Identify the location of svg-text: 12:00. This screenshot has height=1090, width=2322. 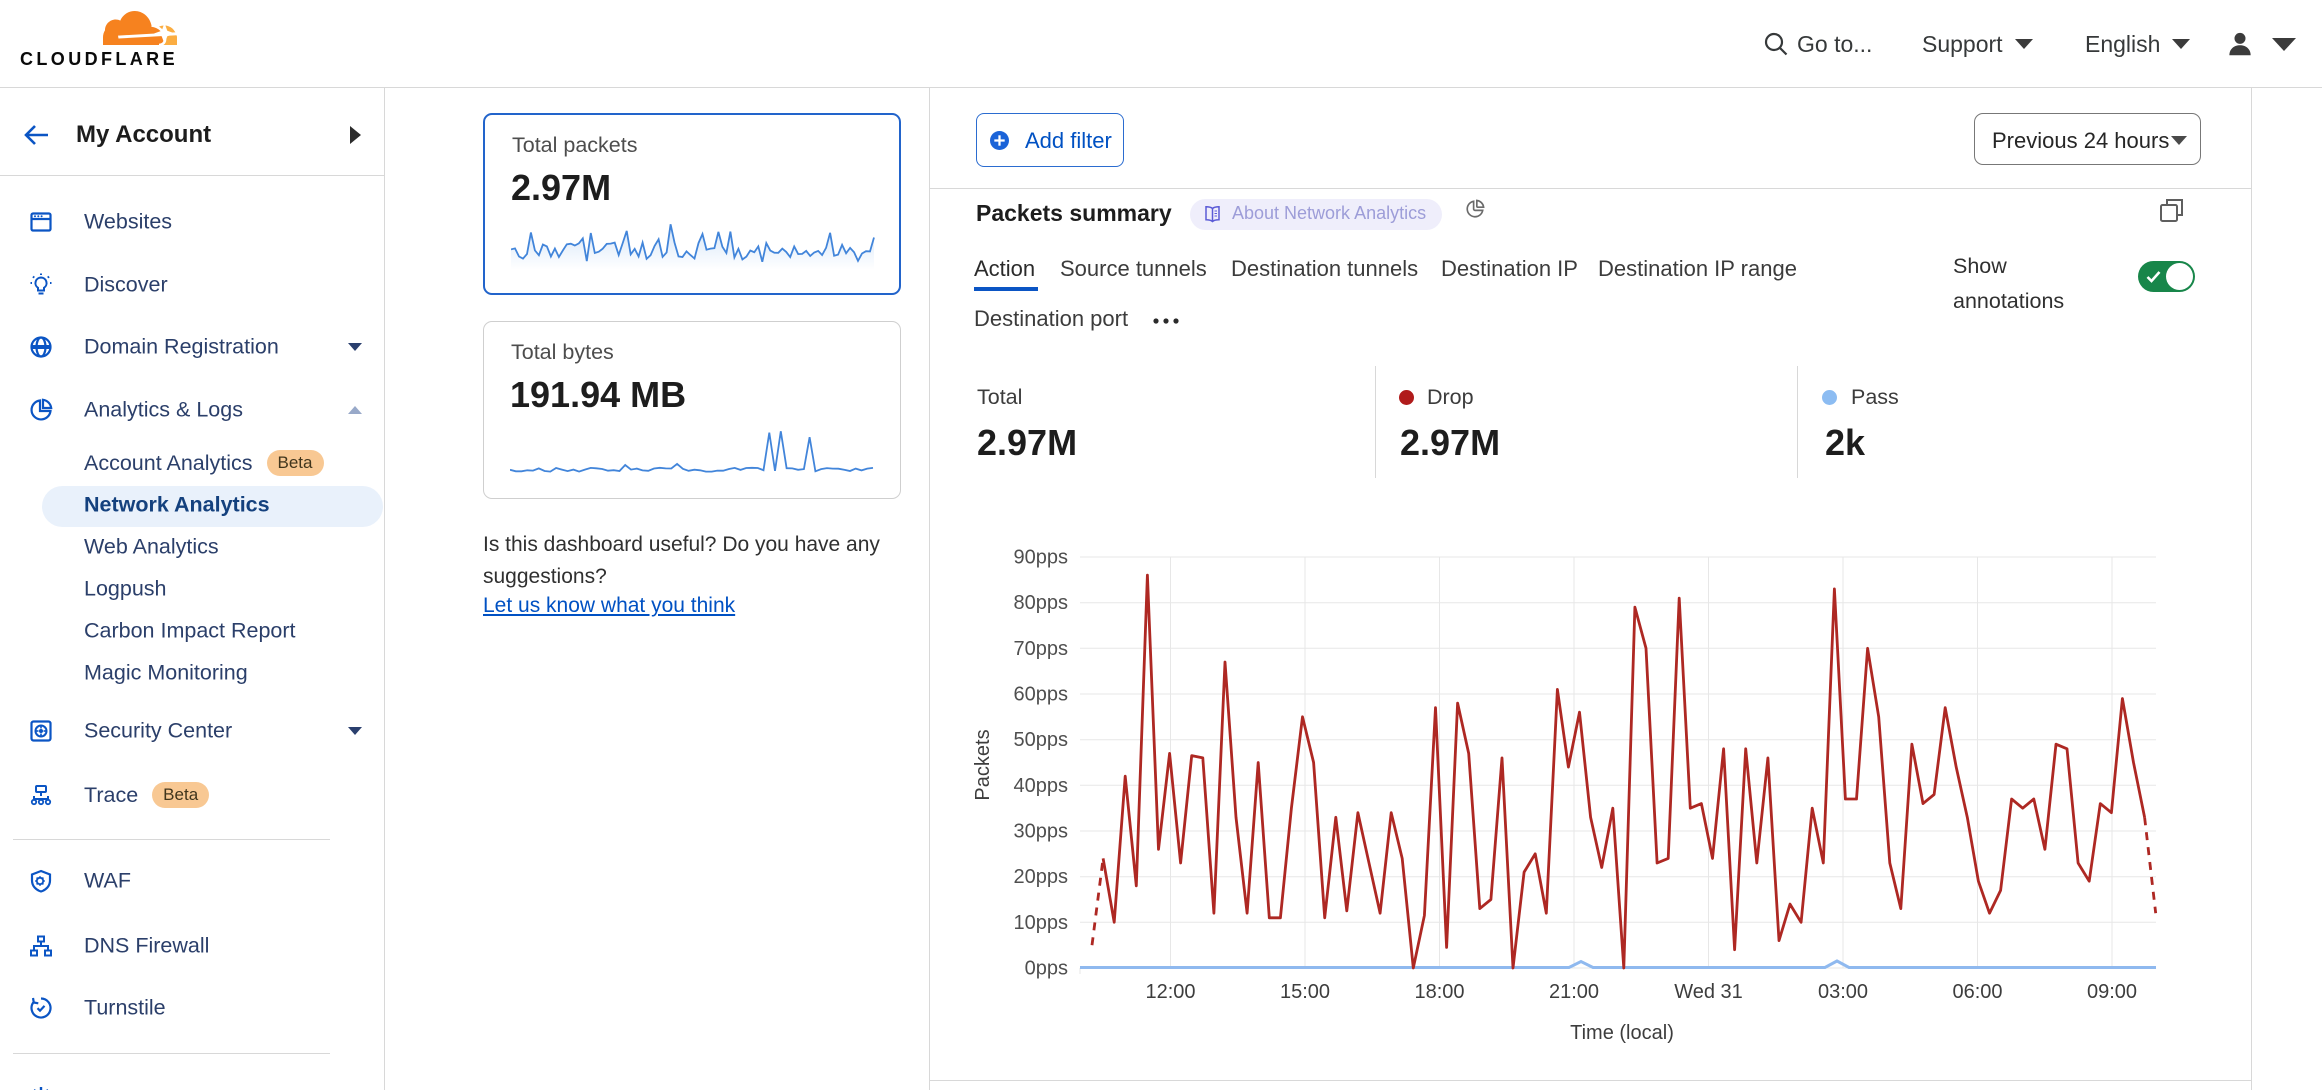
(1170, 992).